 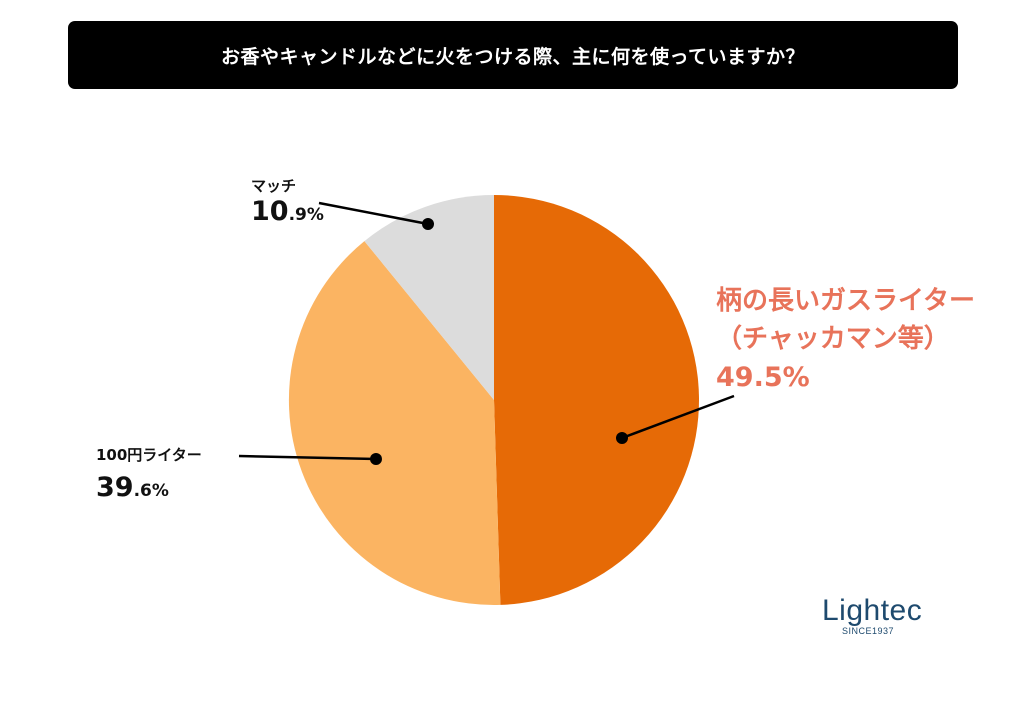 I want to click on lightec-logo: Lightec SINCE1937, so click(x=872, y=615).